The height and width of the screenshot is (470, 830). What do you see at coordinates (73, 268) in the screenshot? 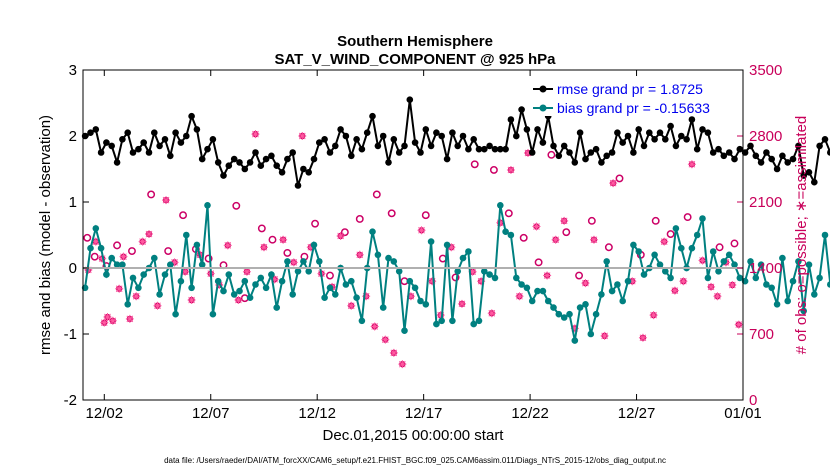
I see `y-tick-label: 0` at bounding box center [73, 268].